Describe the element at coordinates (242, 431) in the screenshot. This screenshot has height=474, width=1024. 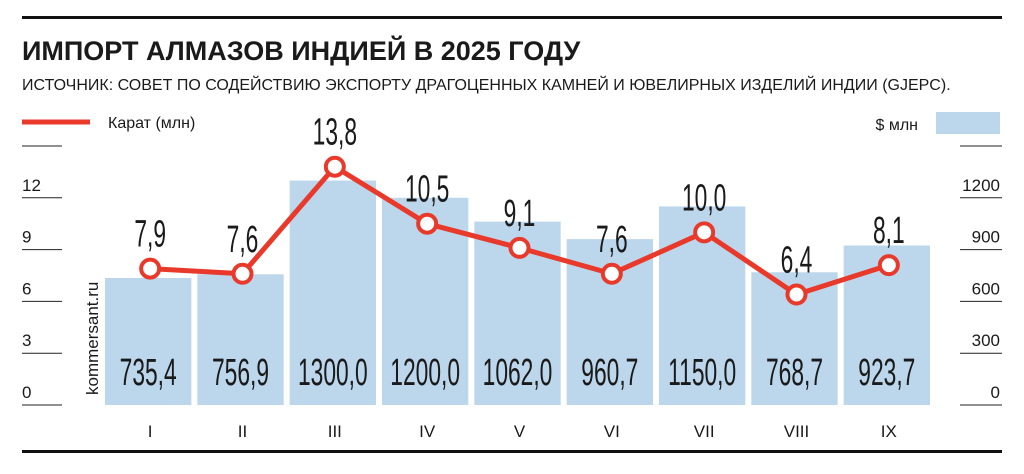
I see `x-tick-label: II` at that location.